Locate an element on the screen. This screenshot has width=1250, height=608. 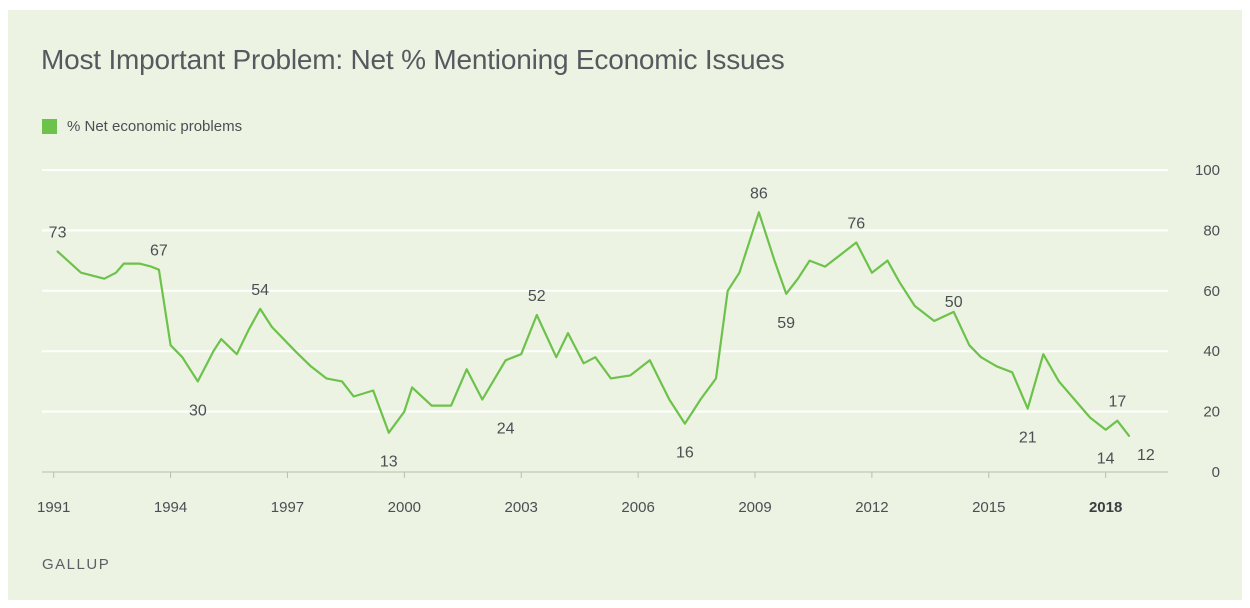
data-label-12: 12 is located at coordinates (1146, 455).